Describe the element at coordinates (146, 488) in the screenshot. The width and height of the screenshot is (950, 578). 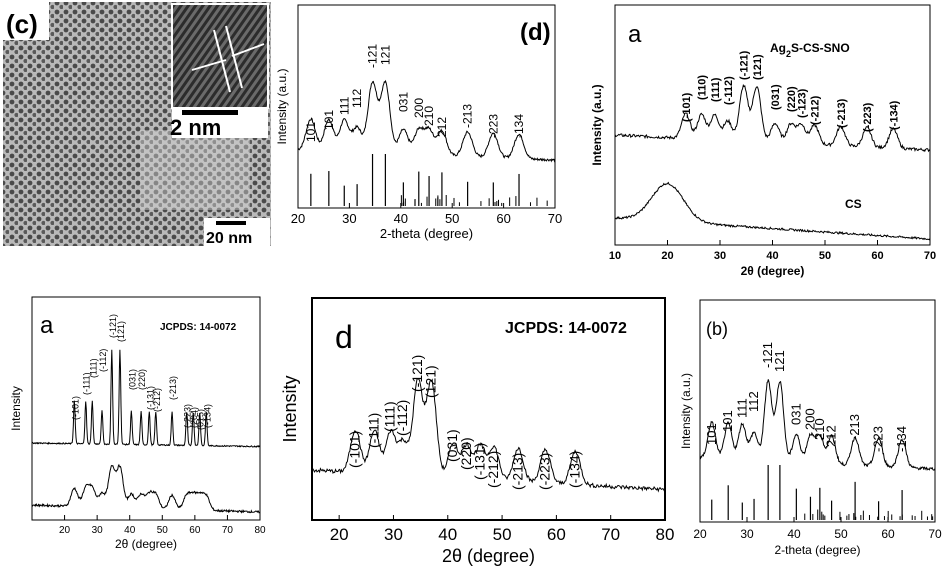
I see `xrd-trace-sample` at that location.